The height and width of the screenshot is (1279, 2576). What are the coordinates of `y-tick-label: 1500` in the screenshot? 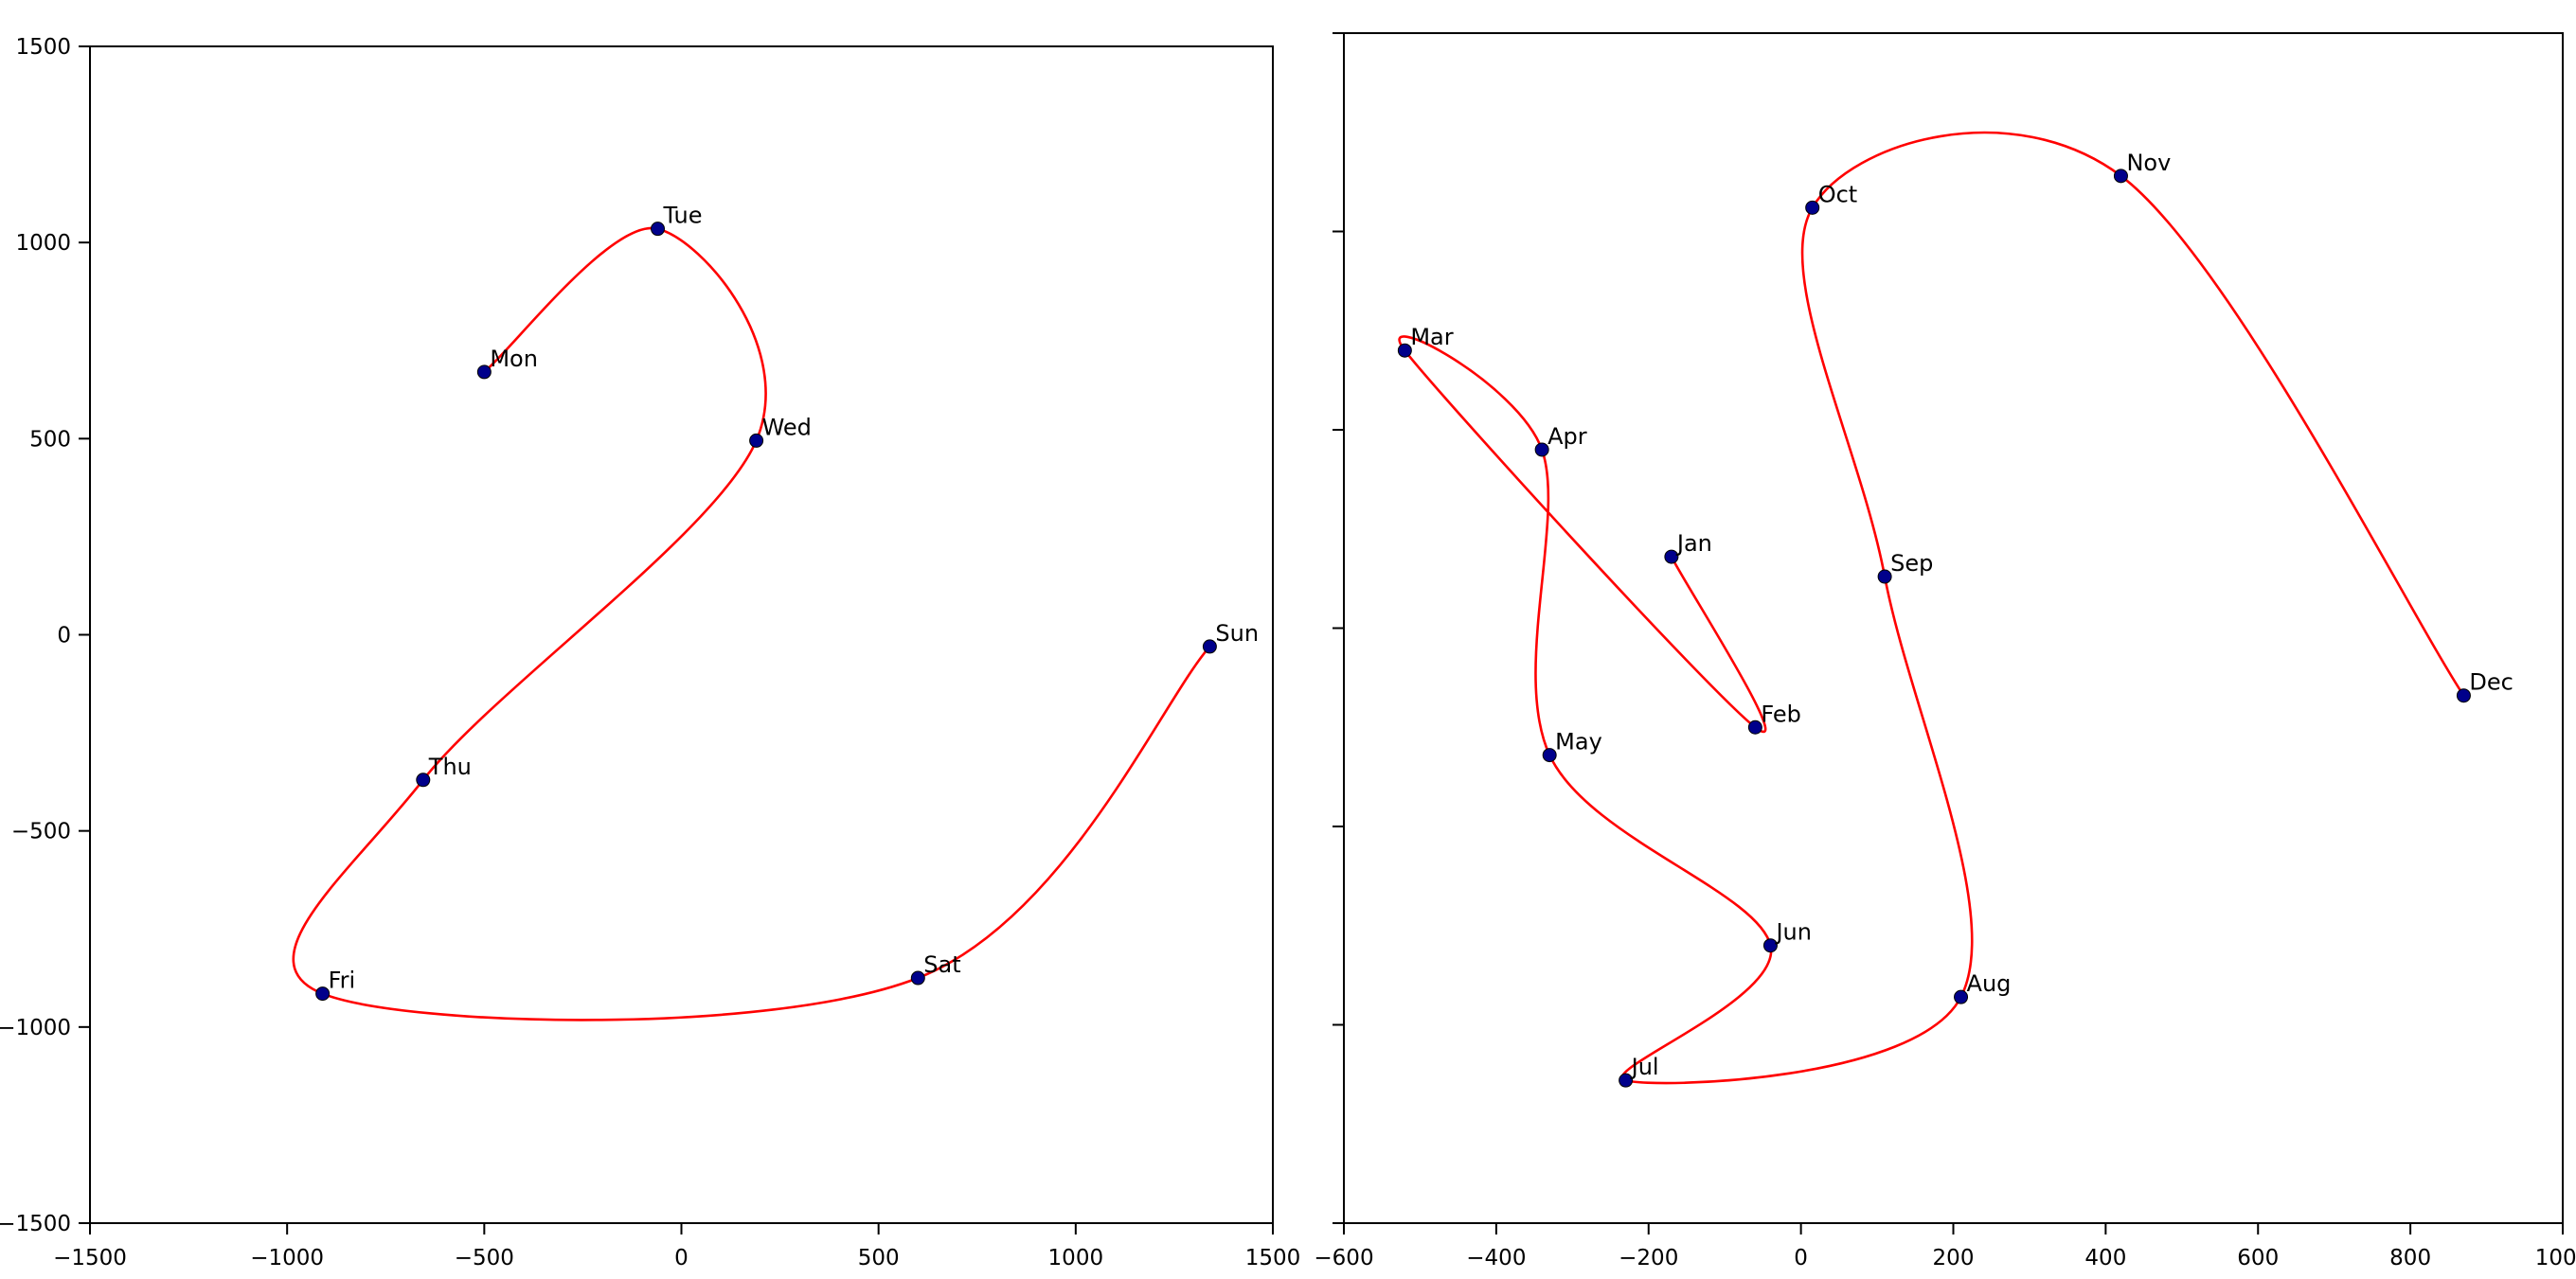 It's located at (43, 47).